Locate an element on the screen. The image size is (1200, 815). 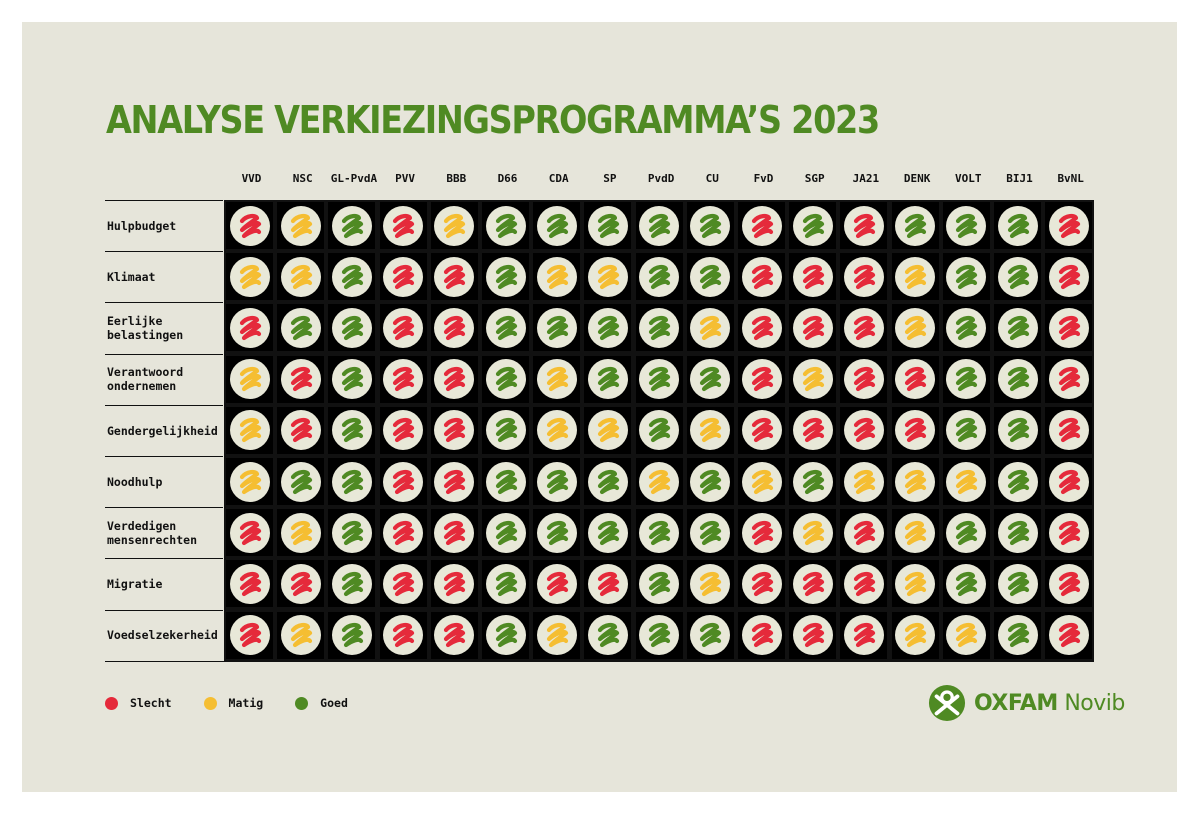
legend-label: Matig is located at coordinates (246, 703).